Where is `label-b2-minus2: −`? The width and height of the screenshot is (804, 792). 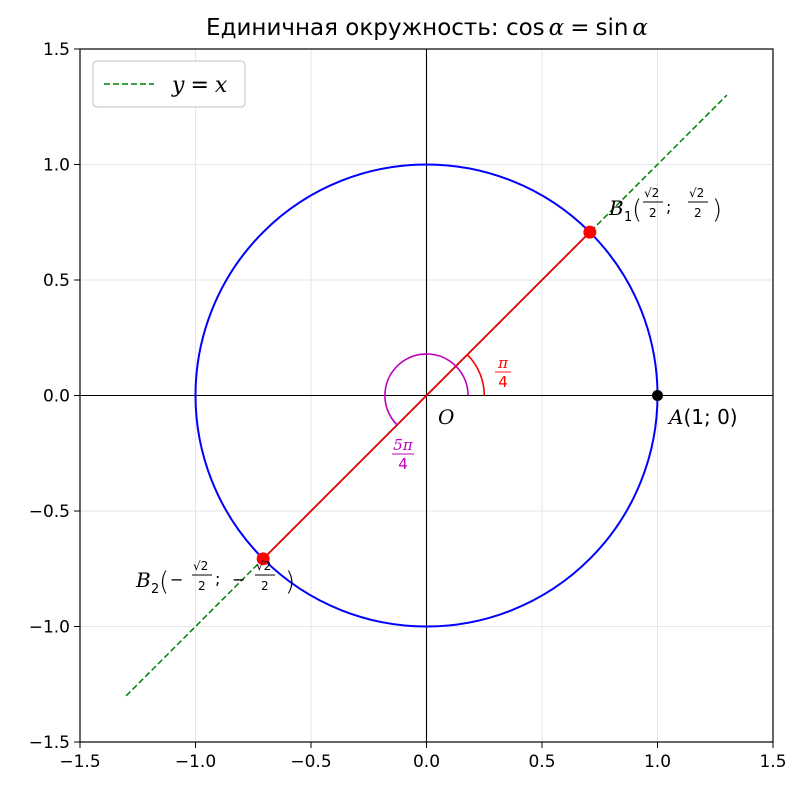 label-b2-minus2: − is located at coordinates (238, 579).